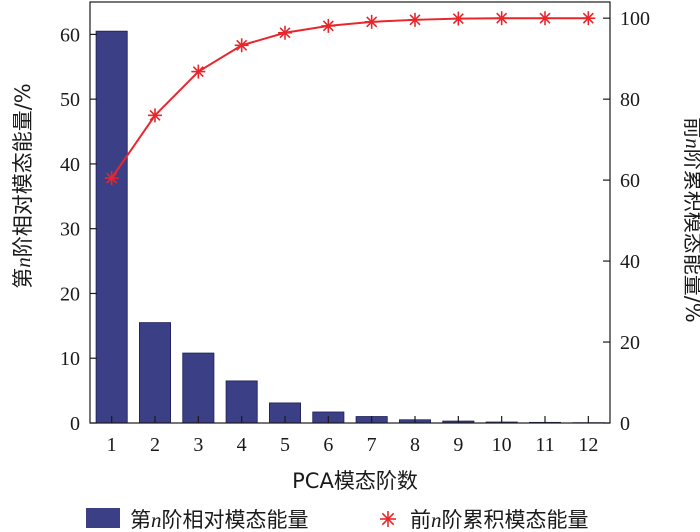  Describe the element at coordinates (544, 445) in the screenshot. I see `x-tick-label-11: 11` at that location.